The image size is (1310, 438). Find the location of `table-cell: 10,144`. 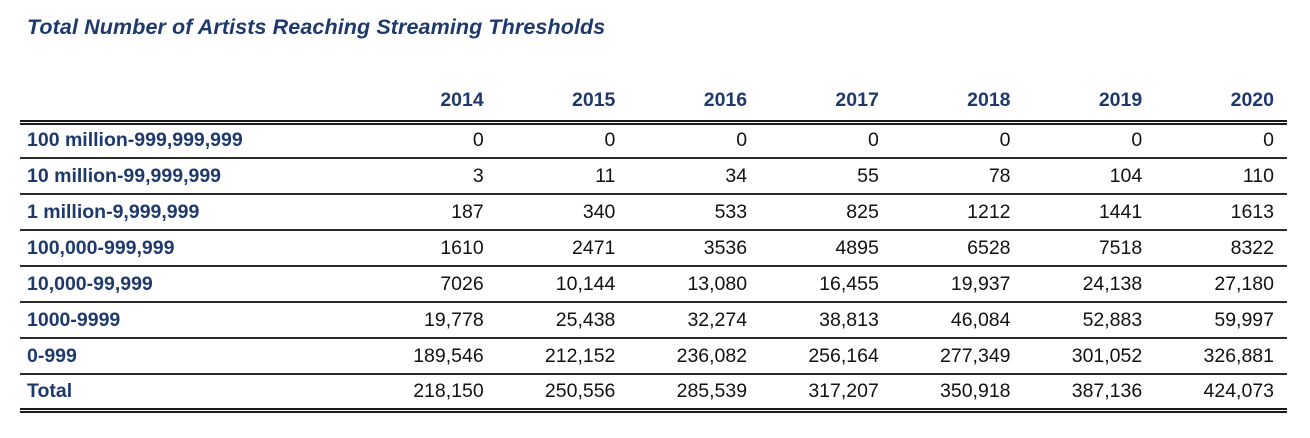

table-cell: 10,144 is located at coordinates (562, 284).